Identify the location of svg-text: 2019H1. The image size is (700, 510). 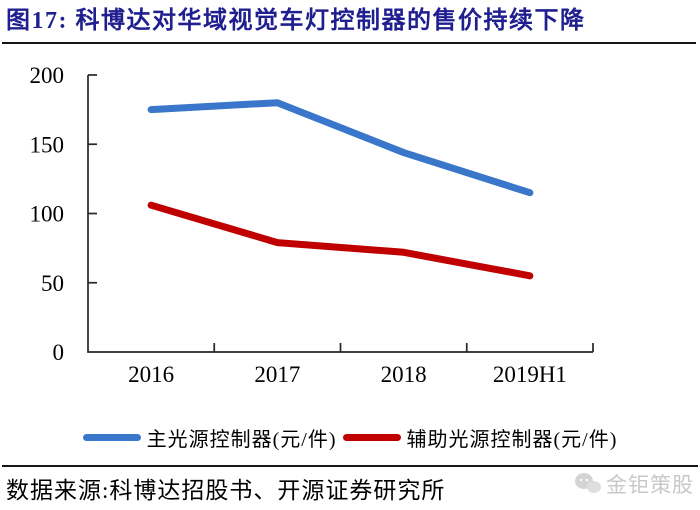
(530, 374).